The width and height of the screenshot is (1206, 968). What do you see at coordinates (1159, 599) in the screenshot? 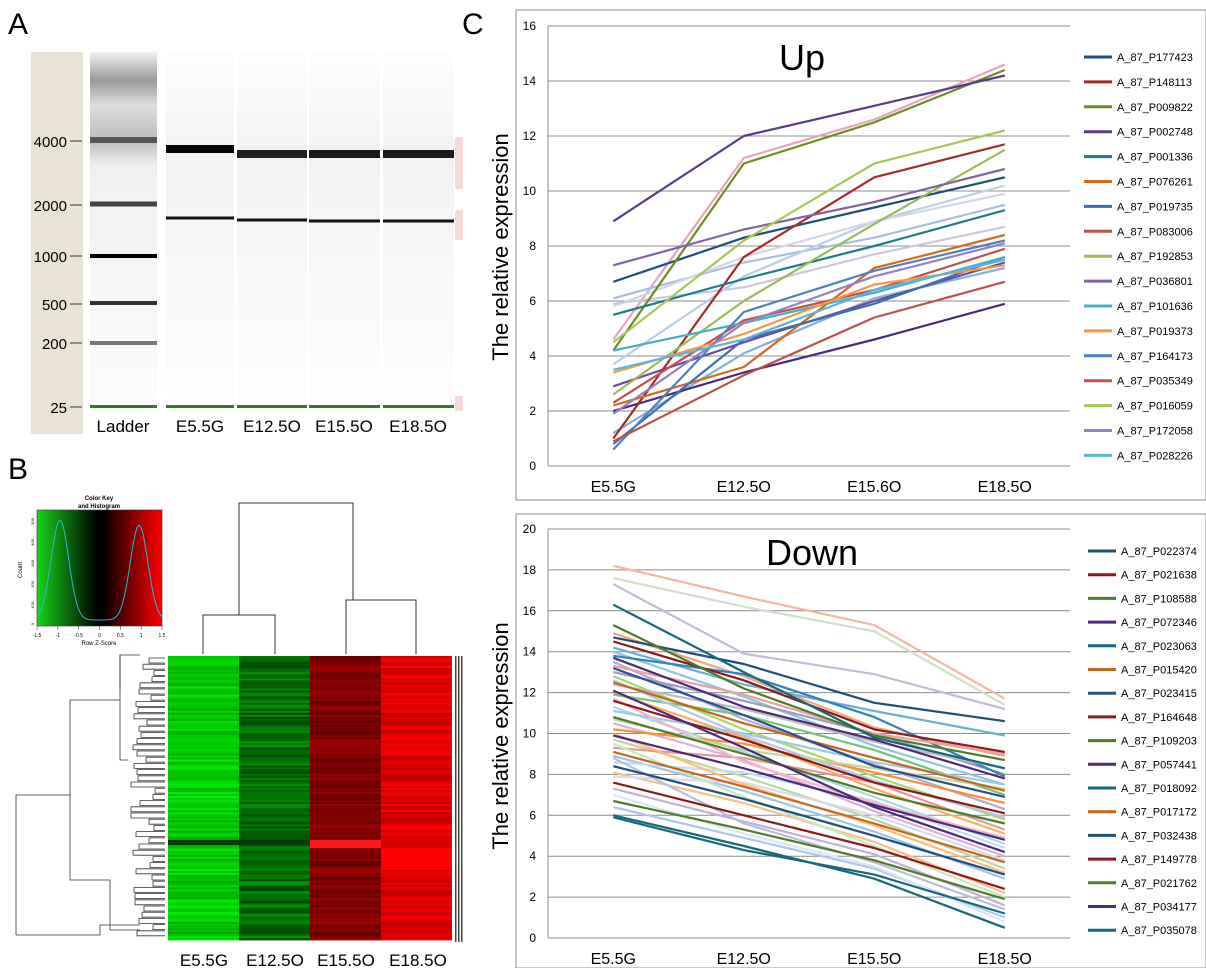
I see `legend-label: A_87_P108588` at bounding box center [1159, 599].